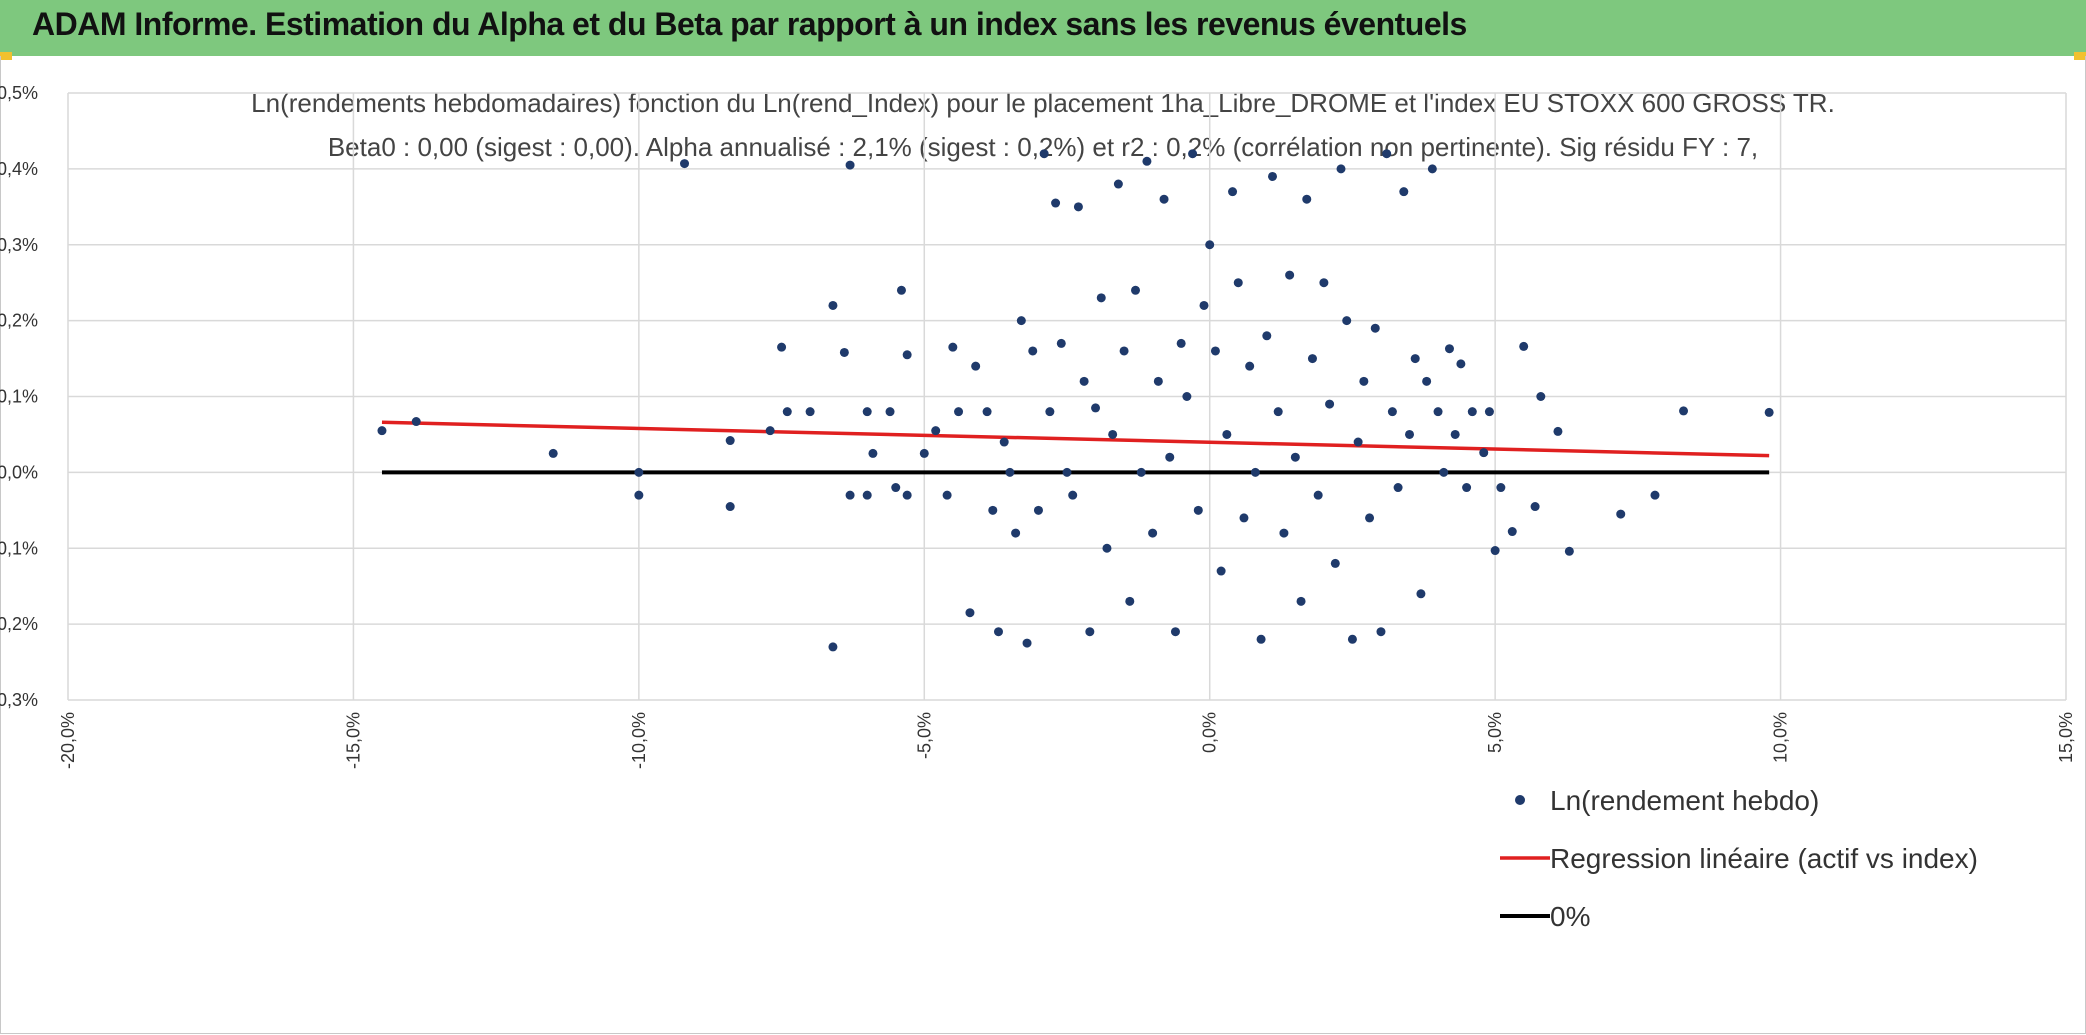 The width and height of the screenshot is (2086, 1035). Describe the element at coordinates (19, 624) in the screenshot. I see `y-tick-label: -0,2%` at that location.